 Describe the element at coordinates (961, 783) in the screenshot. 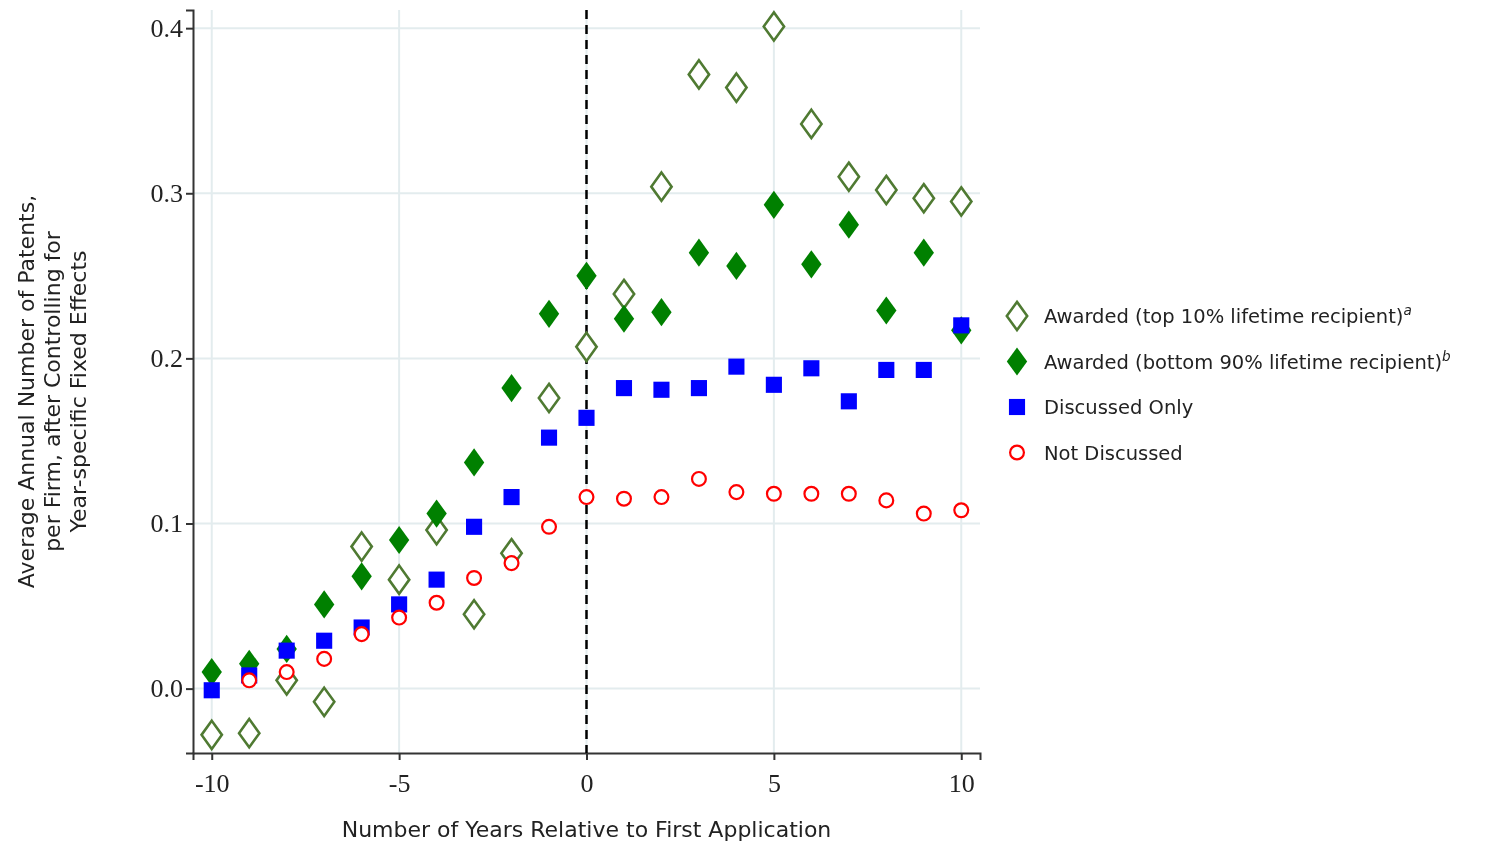

I see `x-tick-label: 10` at that location.